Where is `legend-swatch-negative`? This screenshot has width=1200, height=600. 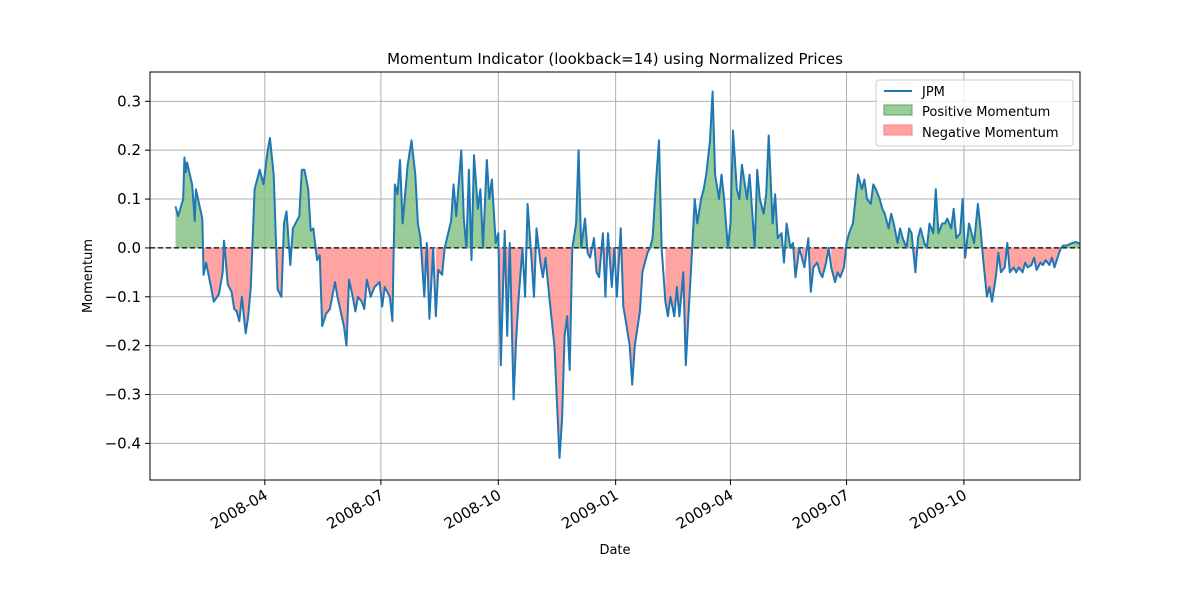 legend-swatch-negative is located at coordinates (898, 130).